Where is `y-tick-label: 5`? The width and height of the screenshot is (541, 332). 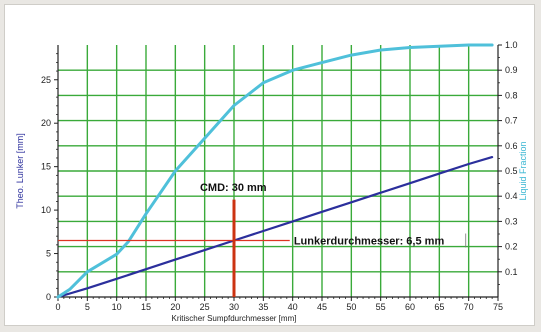
y-tick-label: 5 is located at coordinates (48, 254).